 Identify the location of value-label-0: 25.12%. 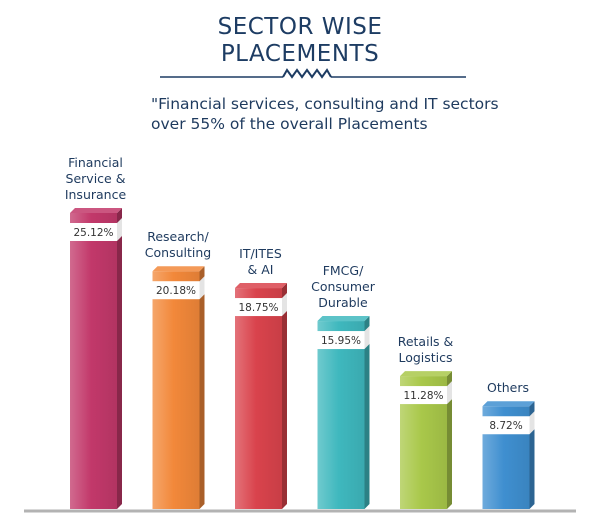
(93, 233).